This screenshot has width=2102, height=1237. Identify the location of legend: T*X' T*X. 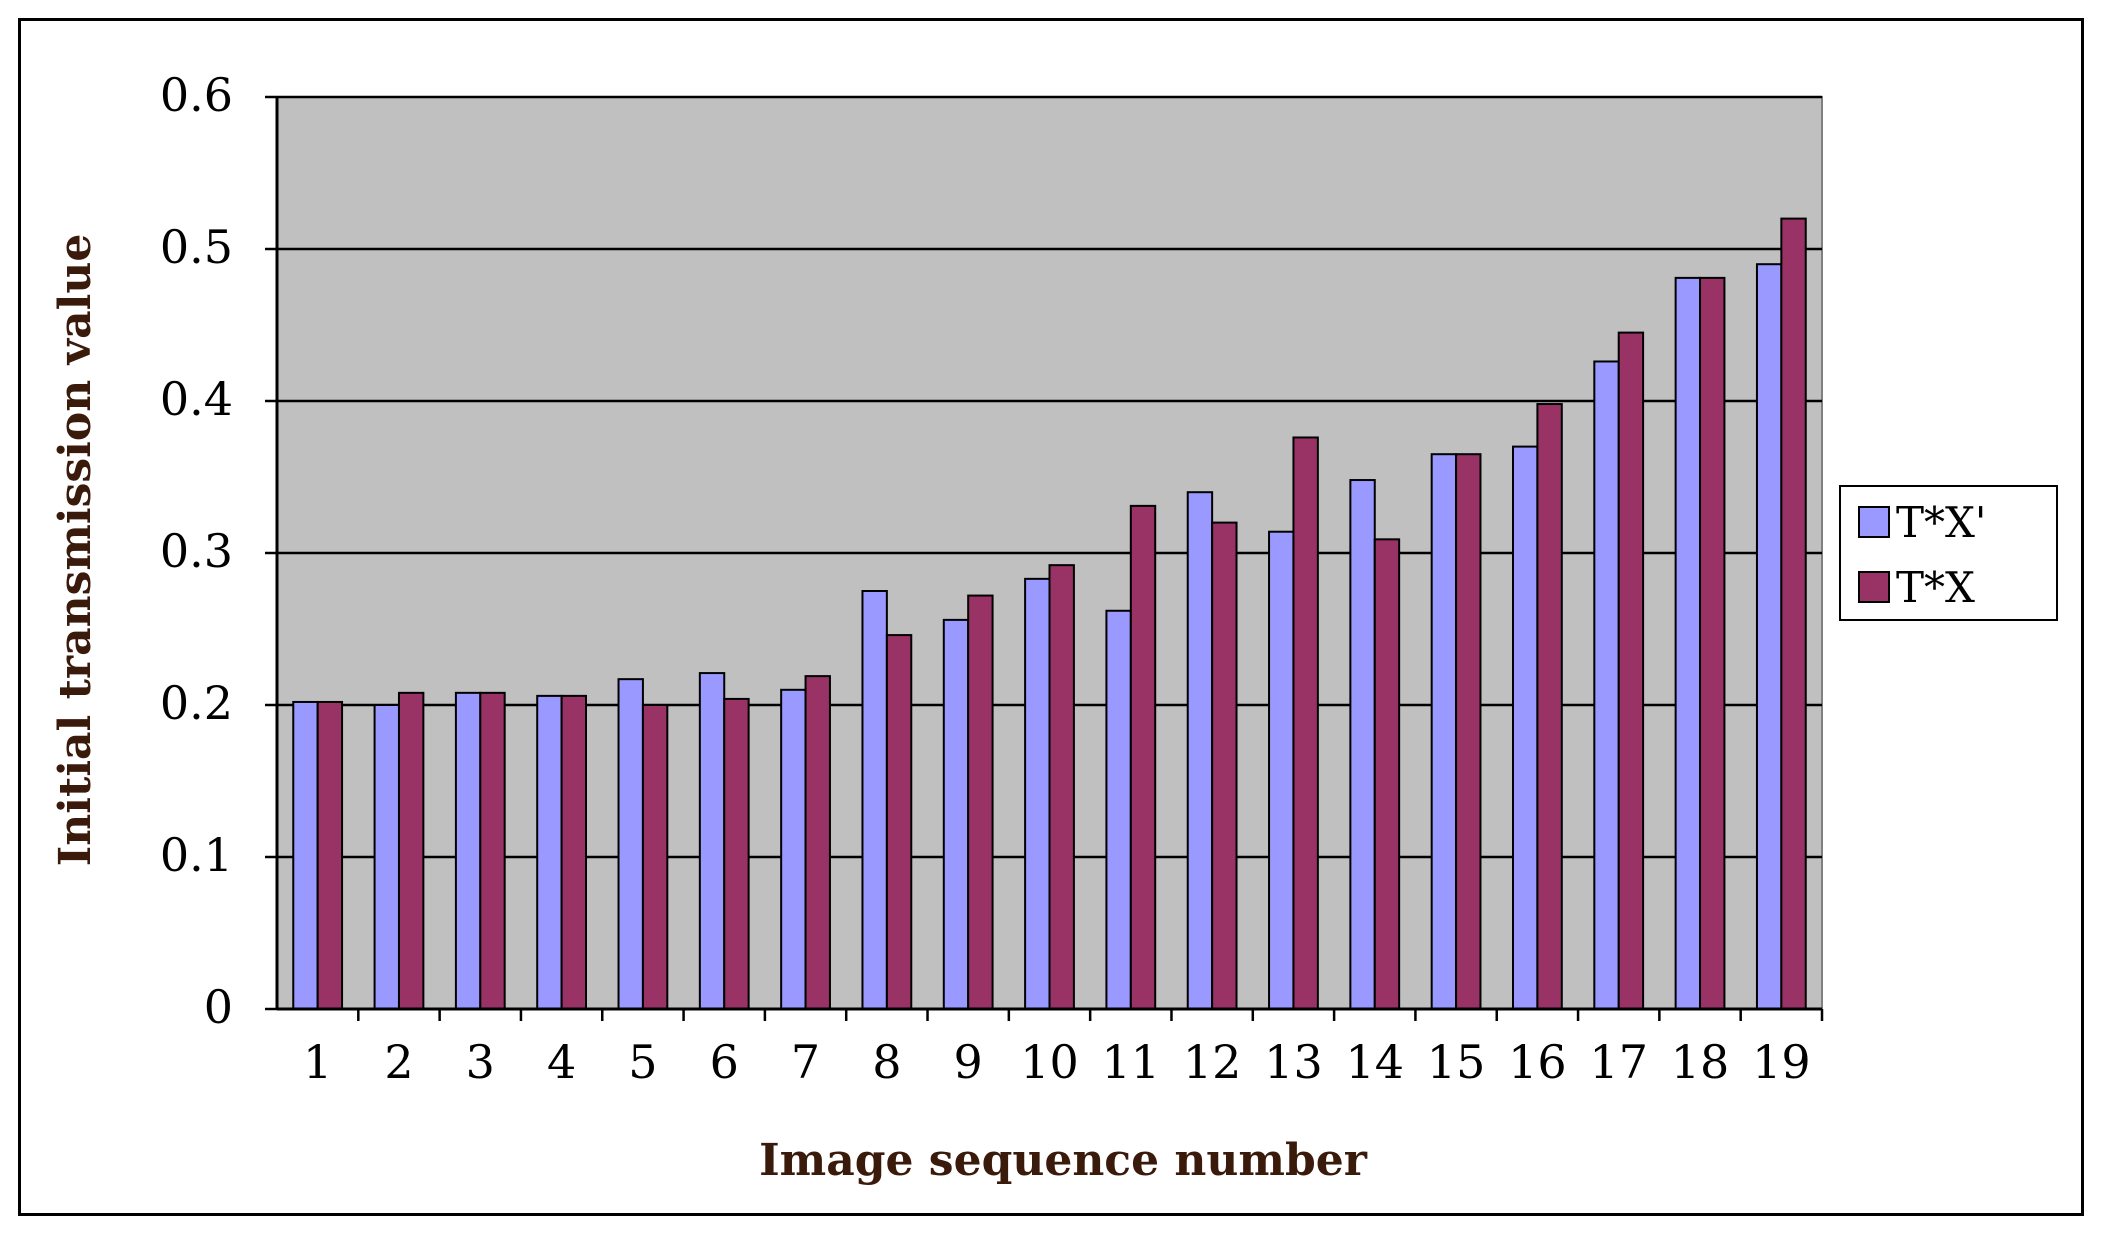
(1948, 553).